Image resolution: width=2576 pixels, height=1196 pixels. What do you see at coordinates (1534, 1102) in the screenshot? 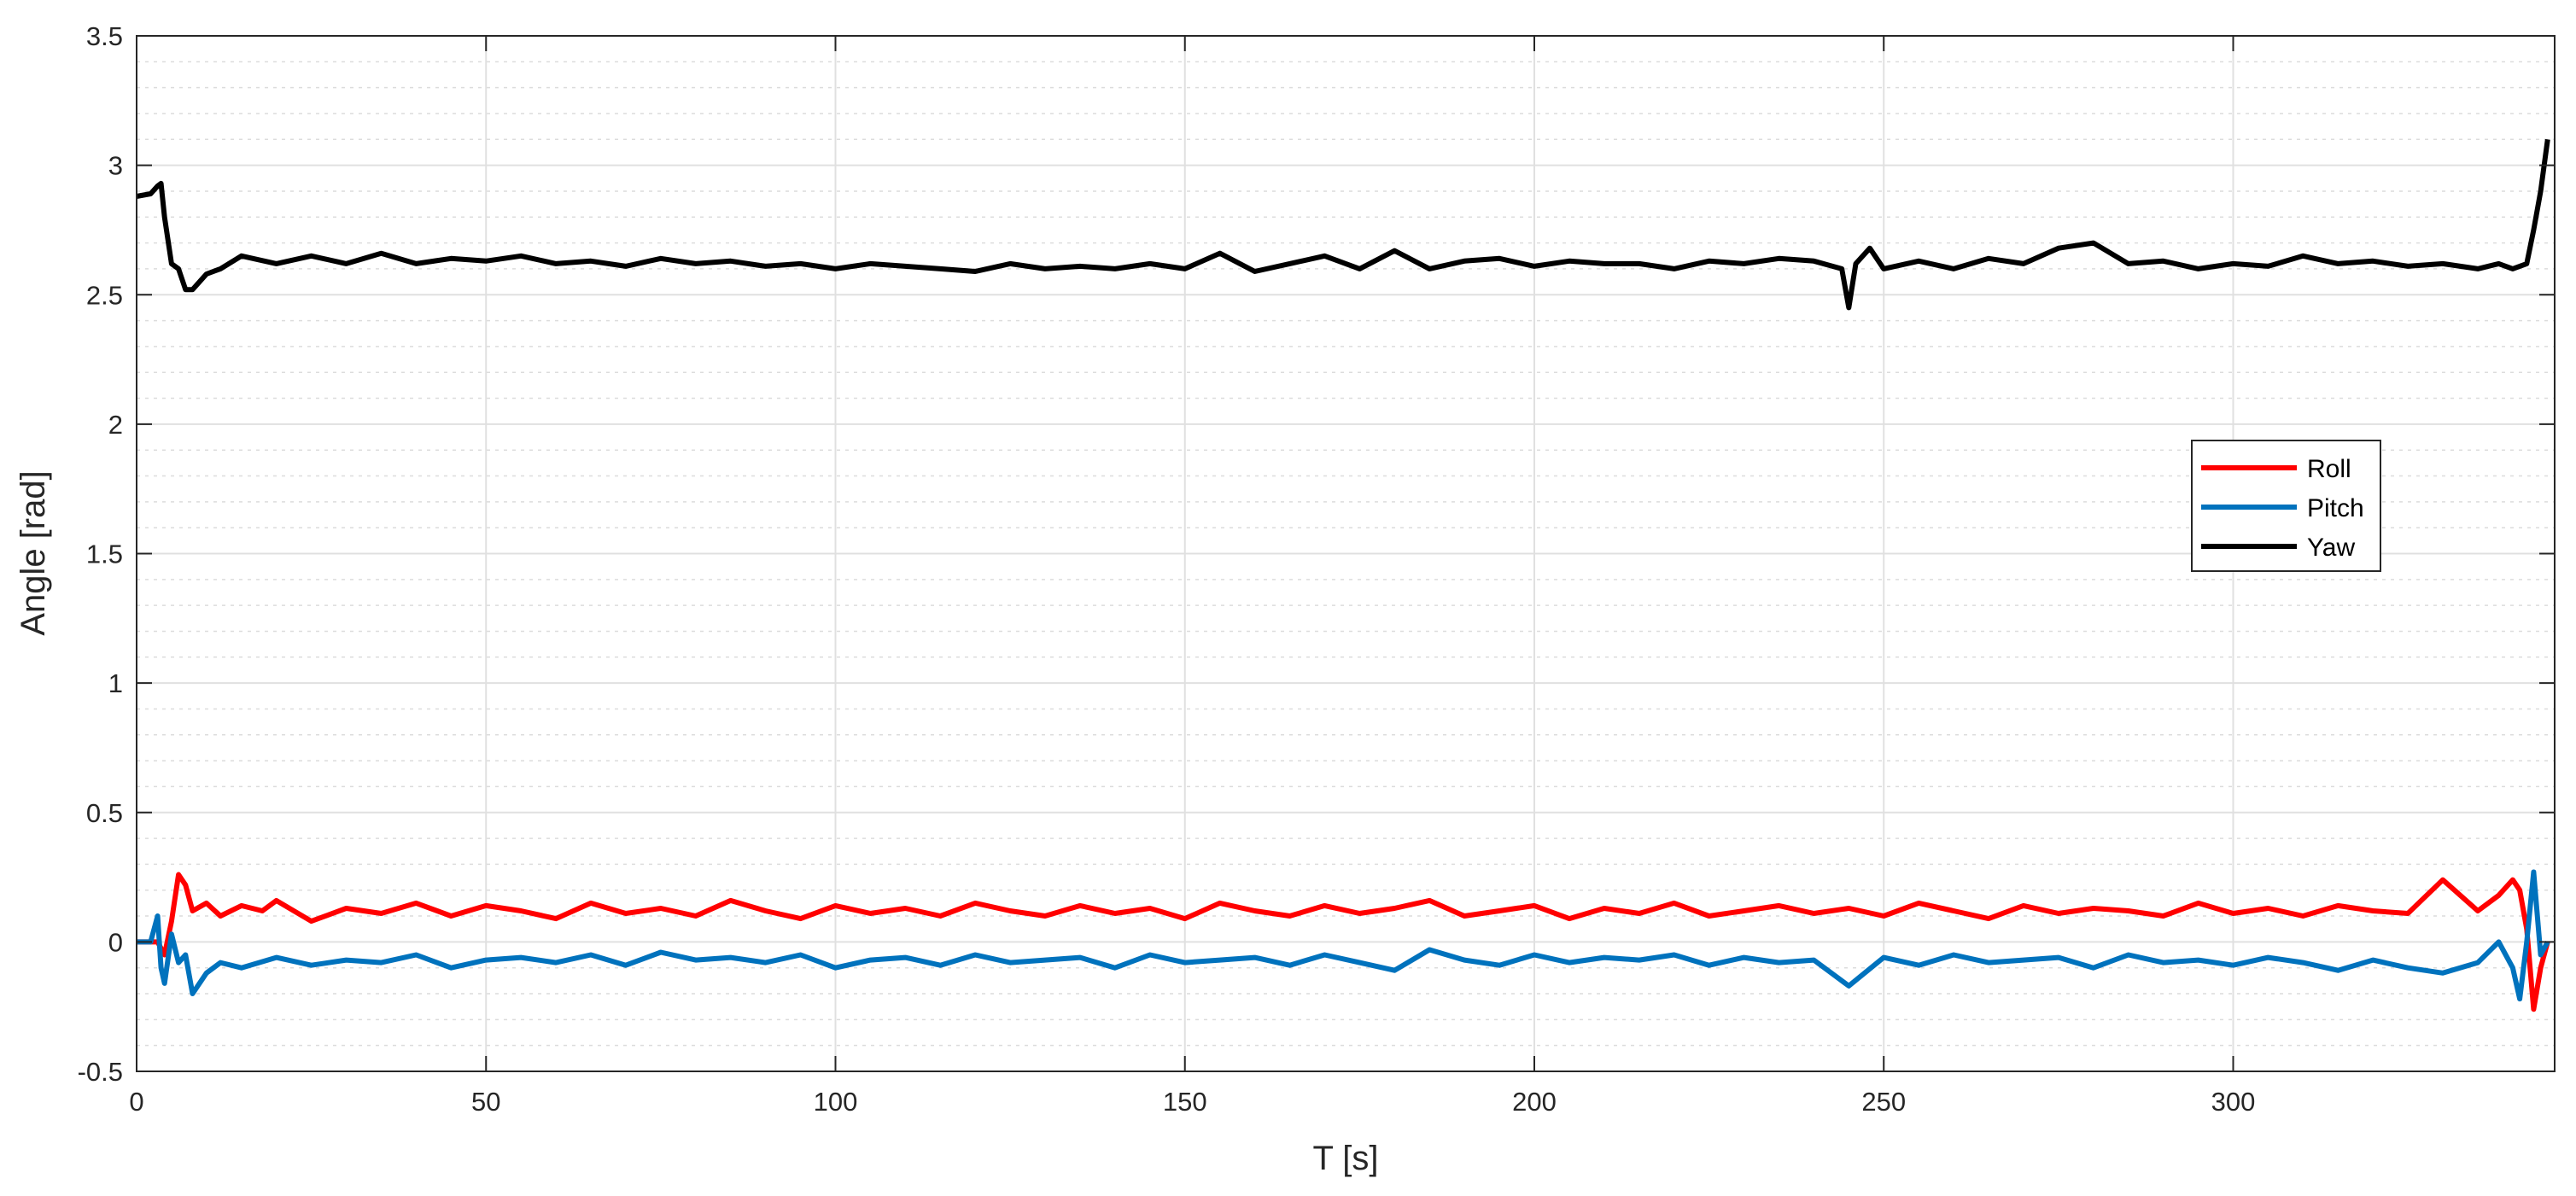
I see `x-tick-label: 200` at bounding box center [1534, 1102].